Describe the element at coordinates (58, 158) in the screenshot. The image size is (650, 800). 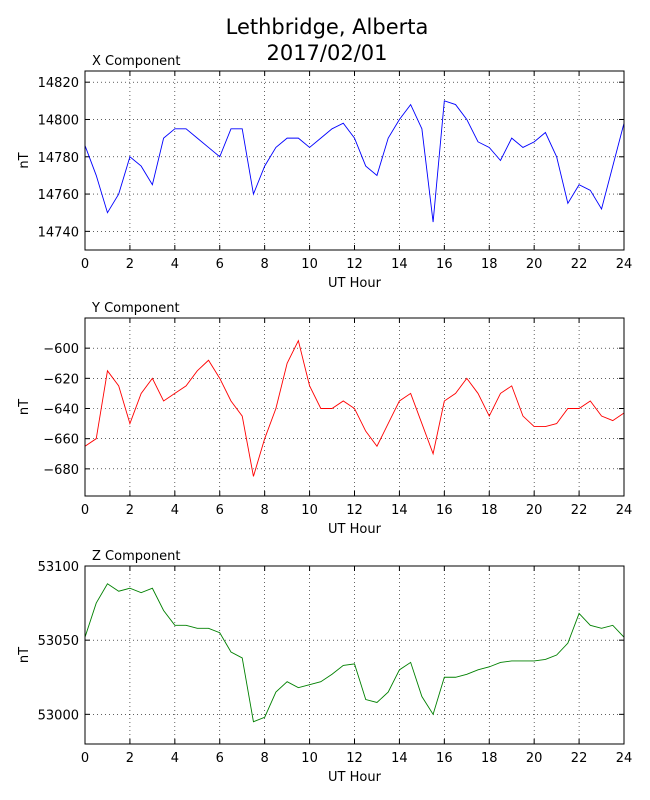
I see `y-tick-label: 14780` at that location.